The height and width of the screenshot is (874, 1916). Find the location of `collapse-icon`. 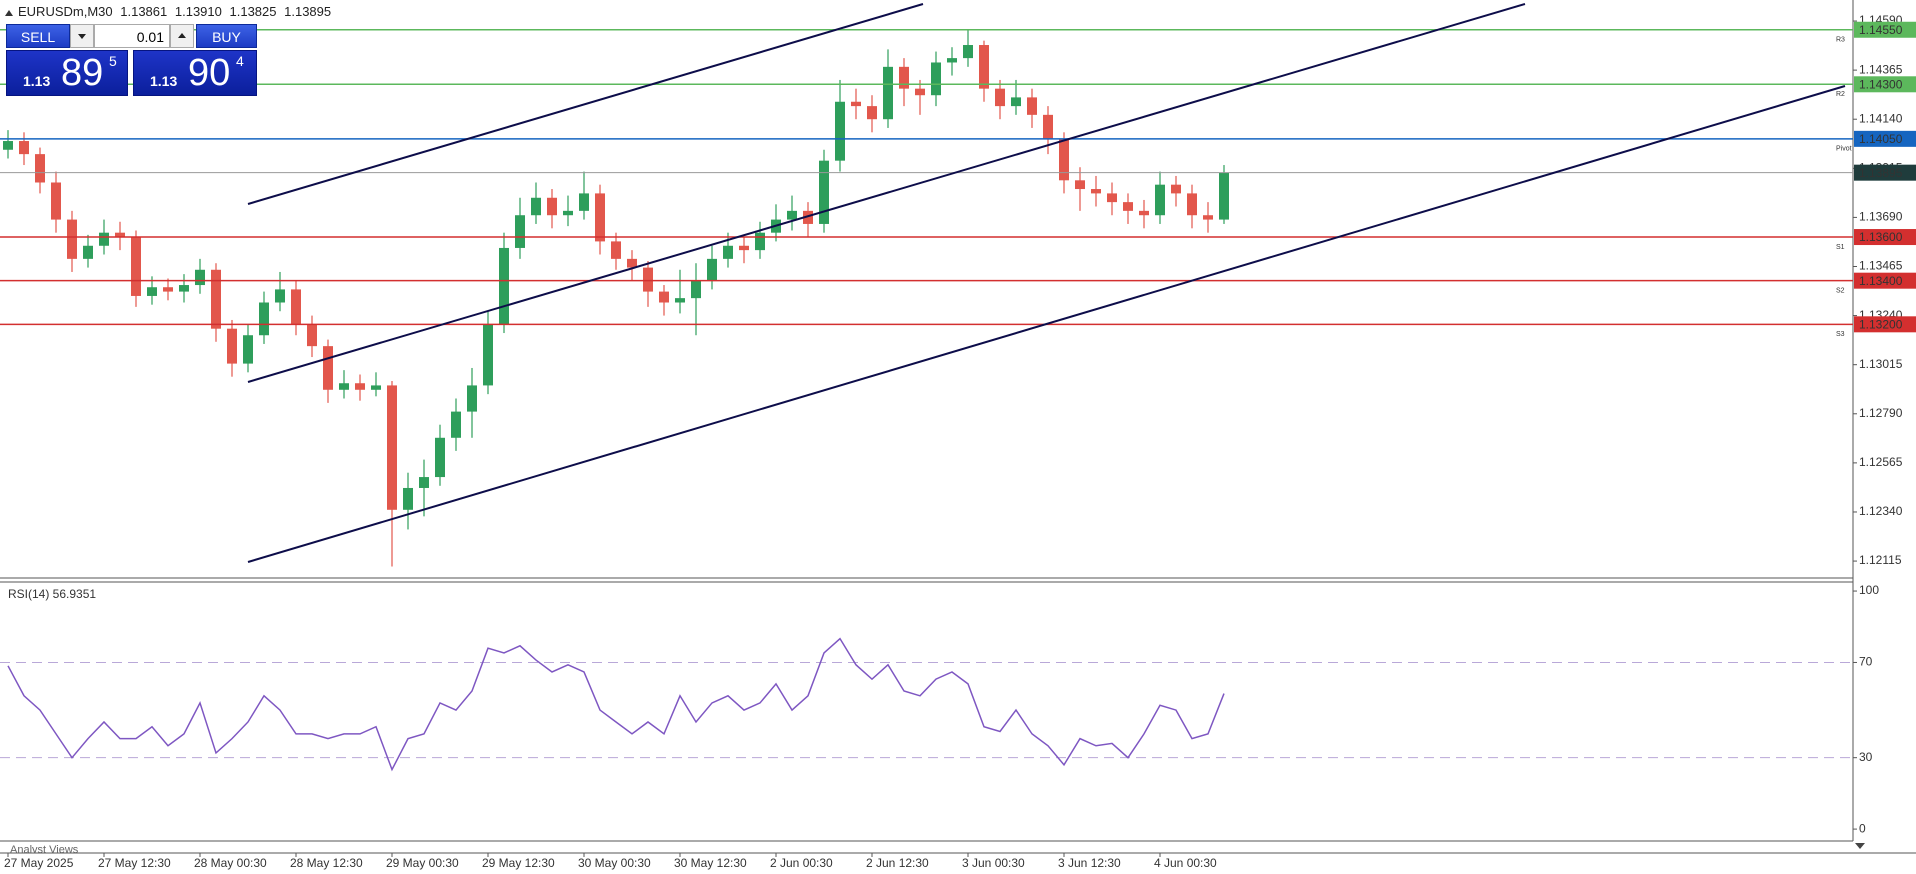

collapse-icon is located at coordinates (9, 13).